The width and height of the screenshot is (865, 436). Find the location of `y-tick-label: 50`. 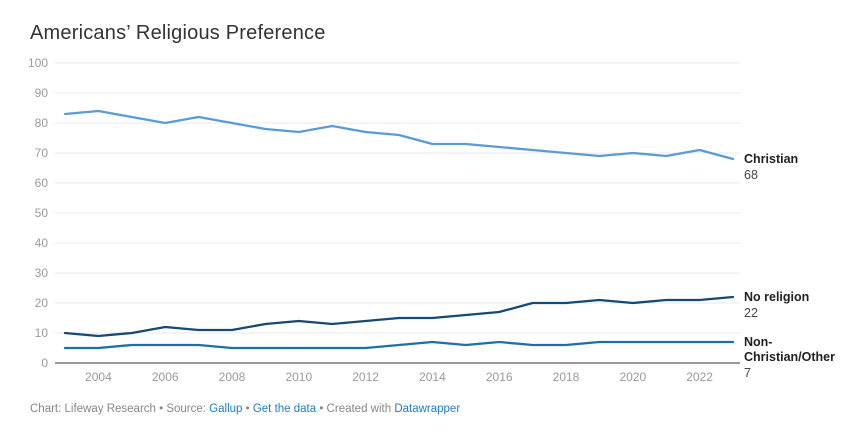

y-tick-label: 50 is located at coordinates (42, 213).